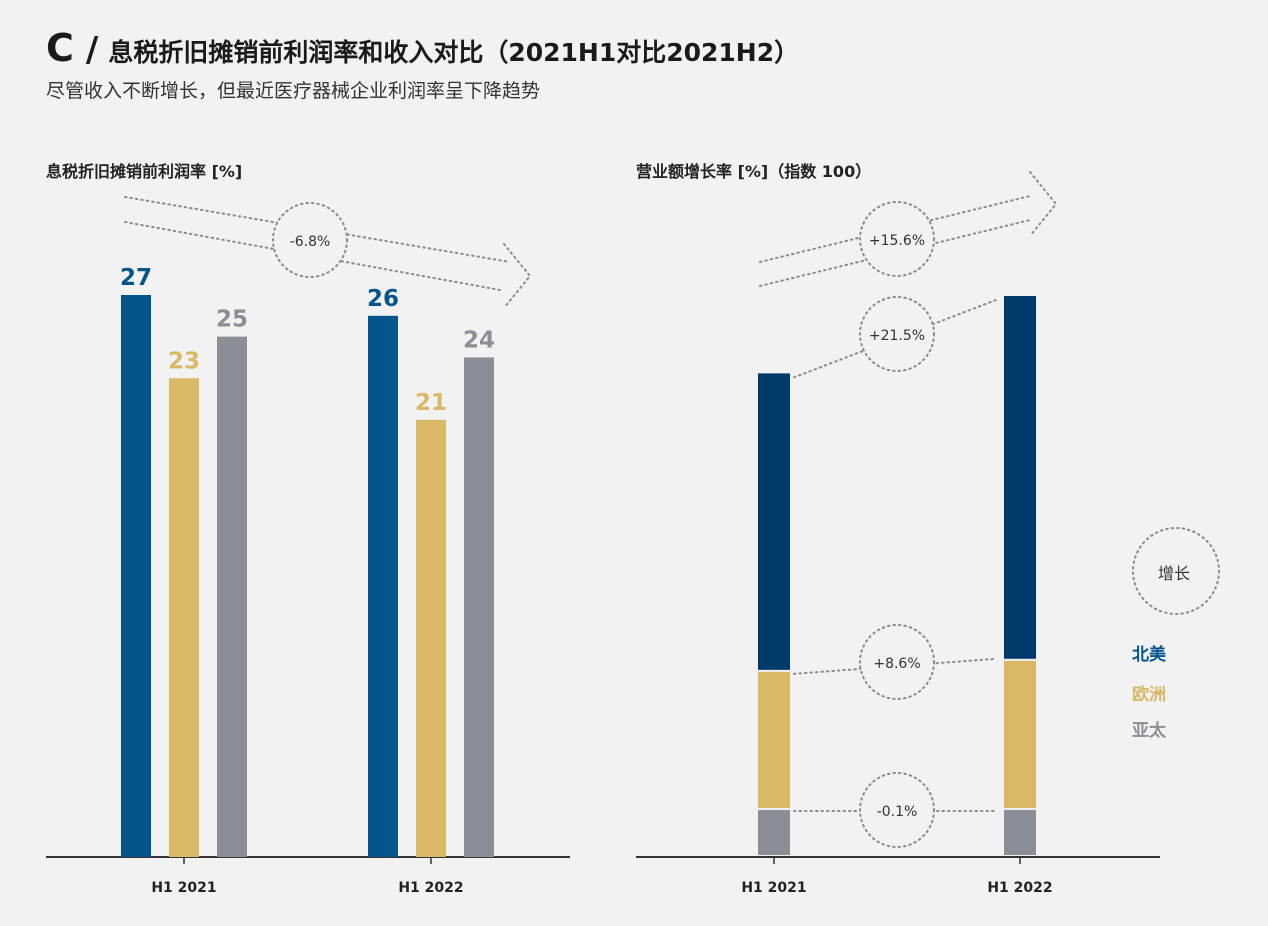  I want to click on data-label-北美-H1 2022: 26, so click(383, 299).